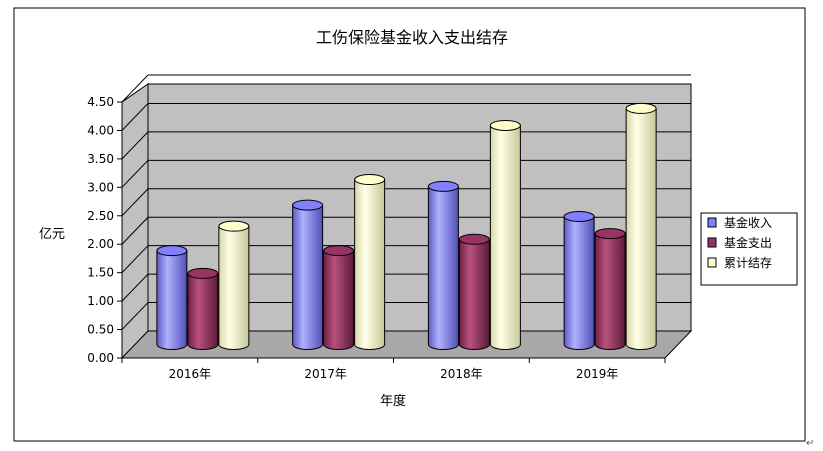 Image resolution: width=823 pixels, height=451 pixels. I want to click on y-tick-label: 1.00, so click(100, 301).